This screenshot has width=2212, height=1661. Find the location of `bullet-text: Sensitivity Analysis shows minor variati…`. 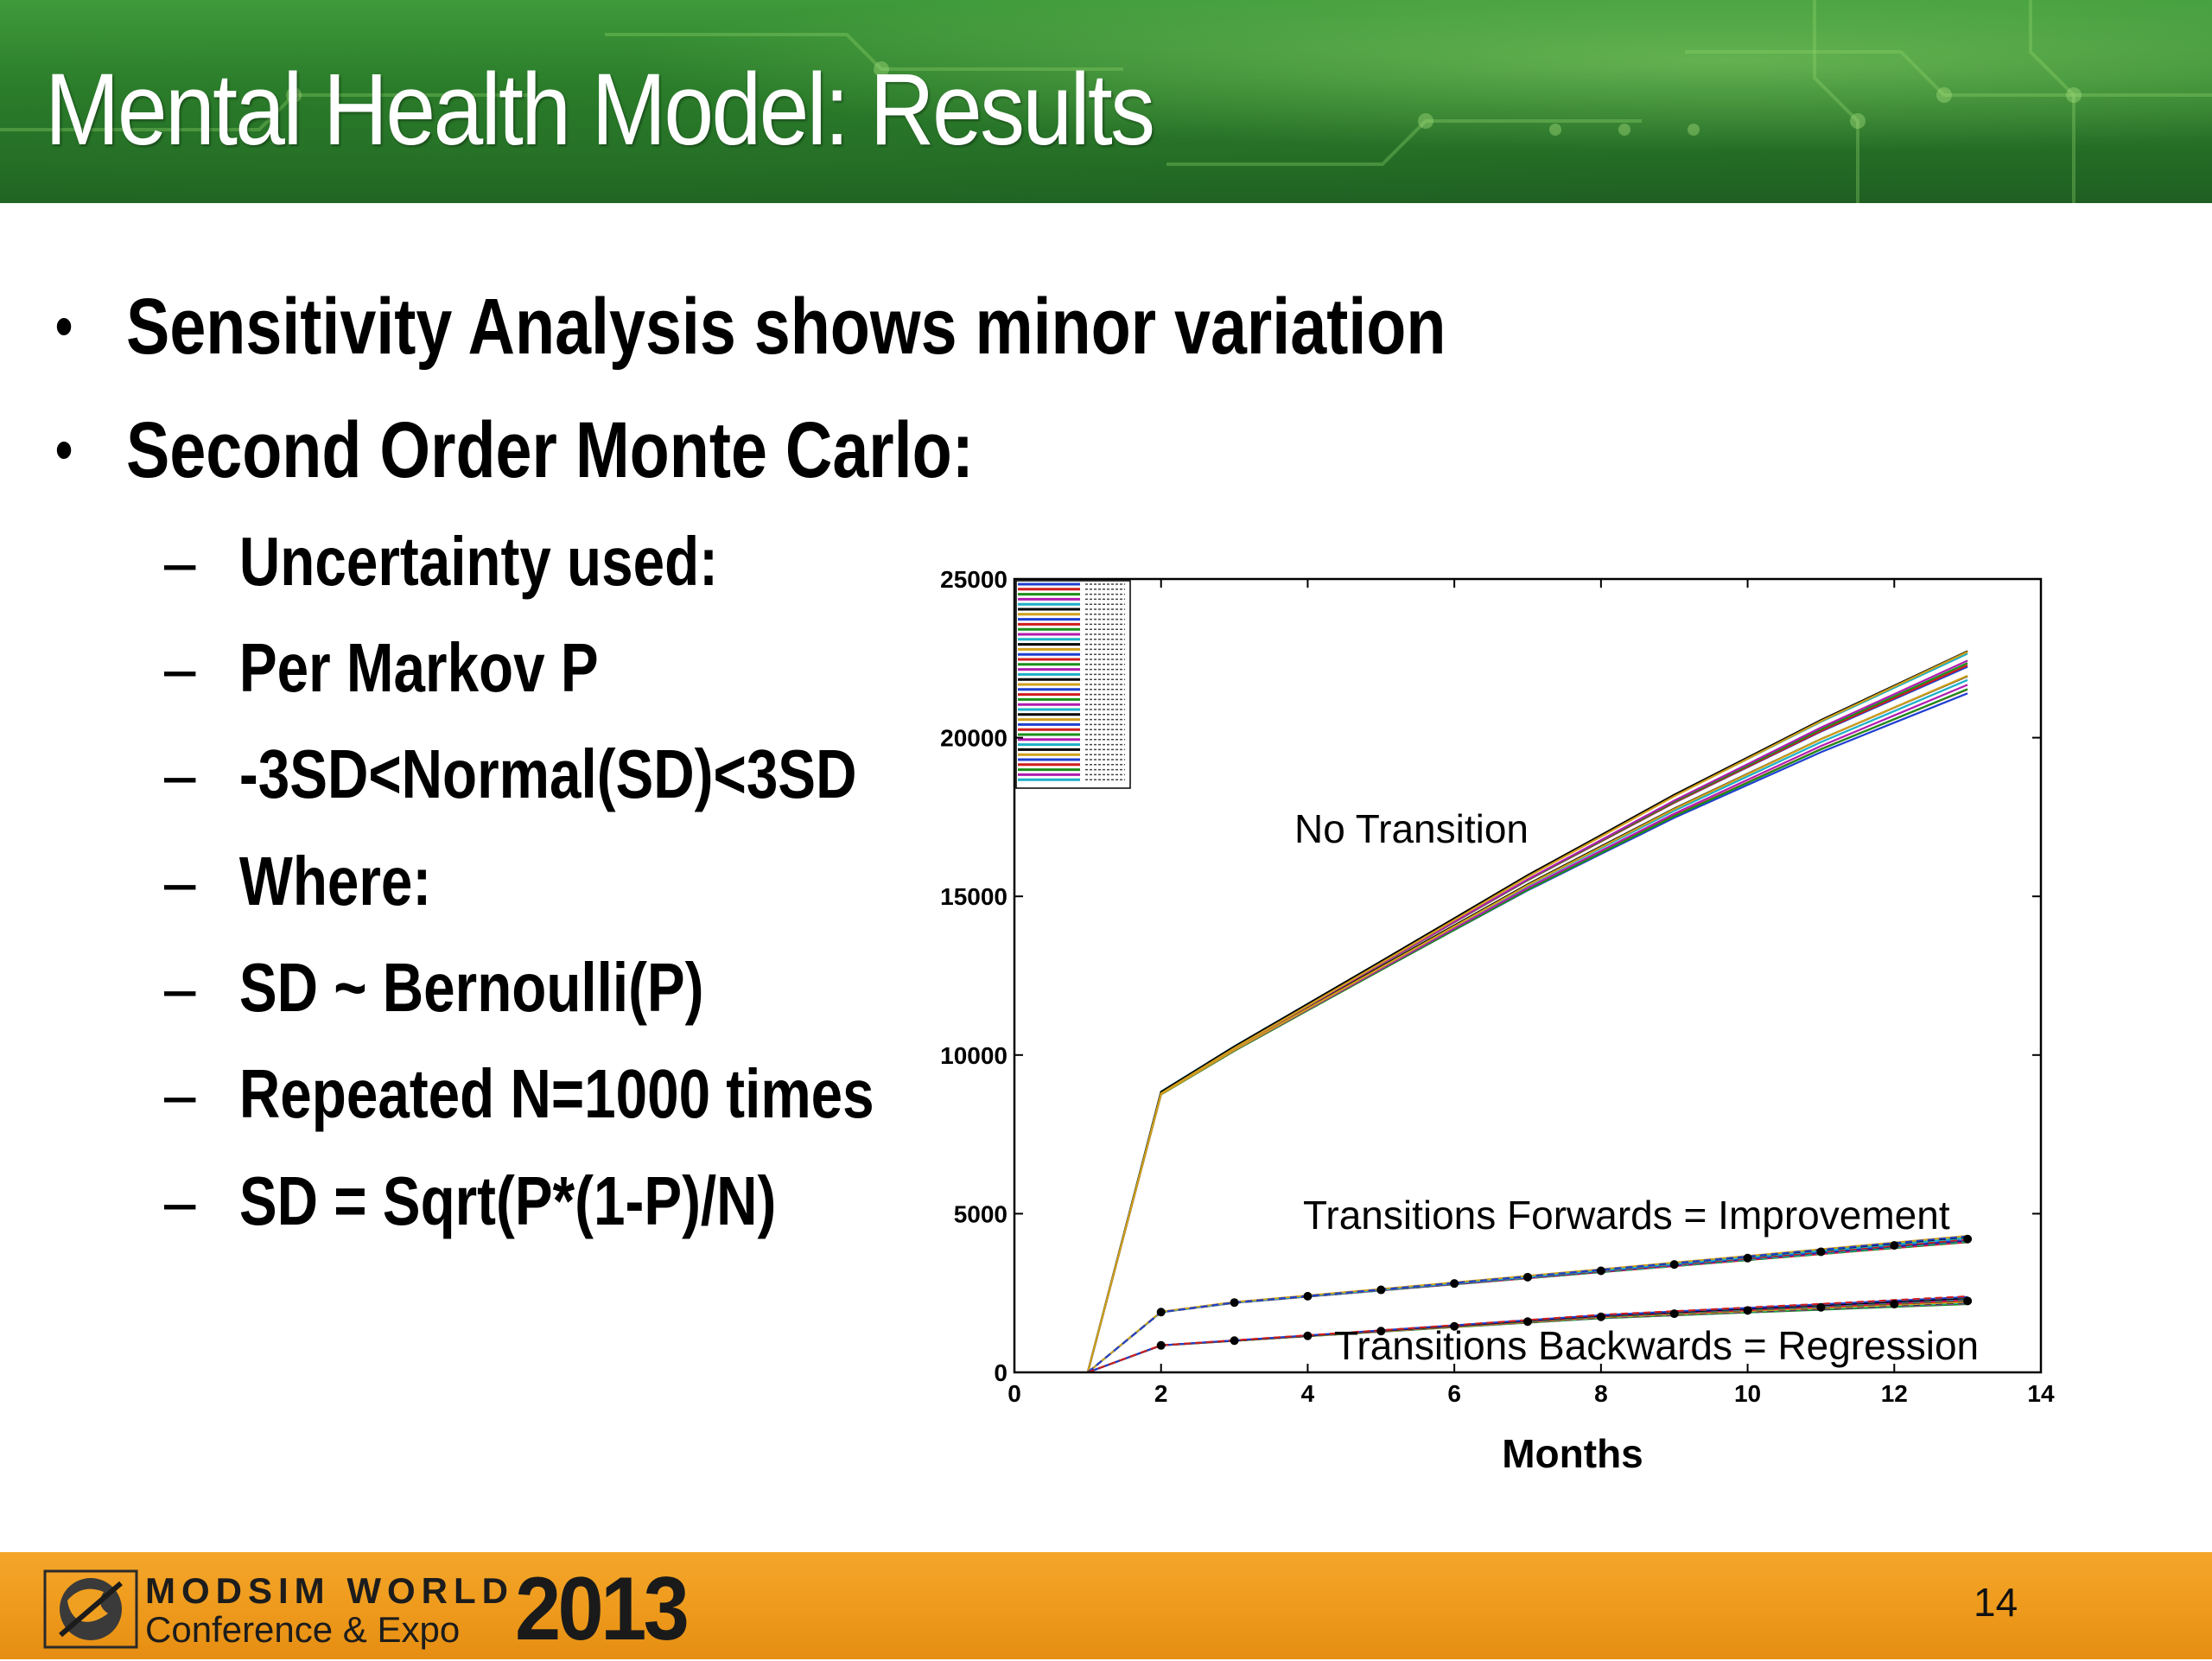

bullet-text: Sensitivity Analysis shows minor variati… is located at coordinates (786, 327).